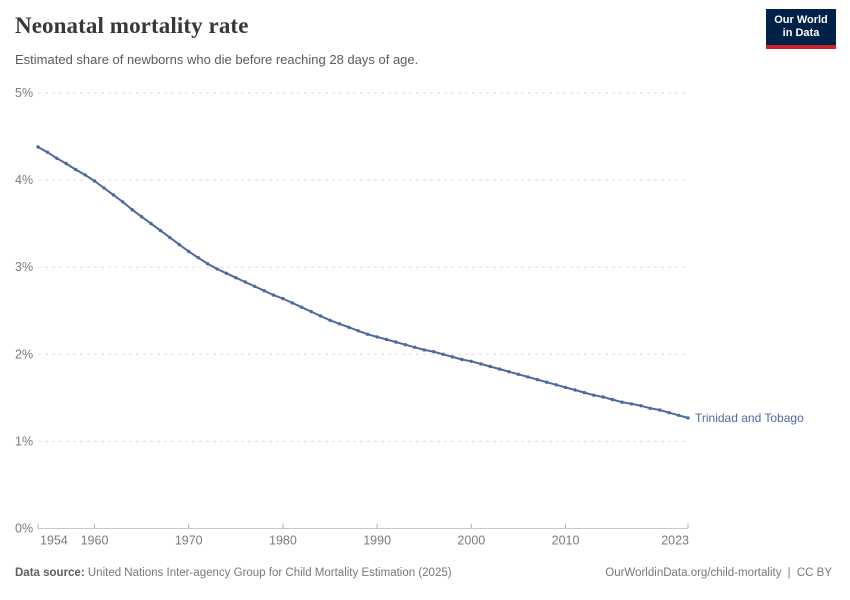  Describe the element at coordinates (801, 33) in the screenshot. I see `owid-logo-line2: in Data` at that location.